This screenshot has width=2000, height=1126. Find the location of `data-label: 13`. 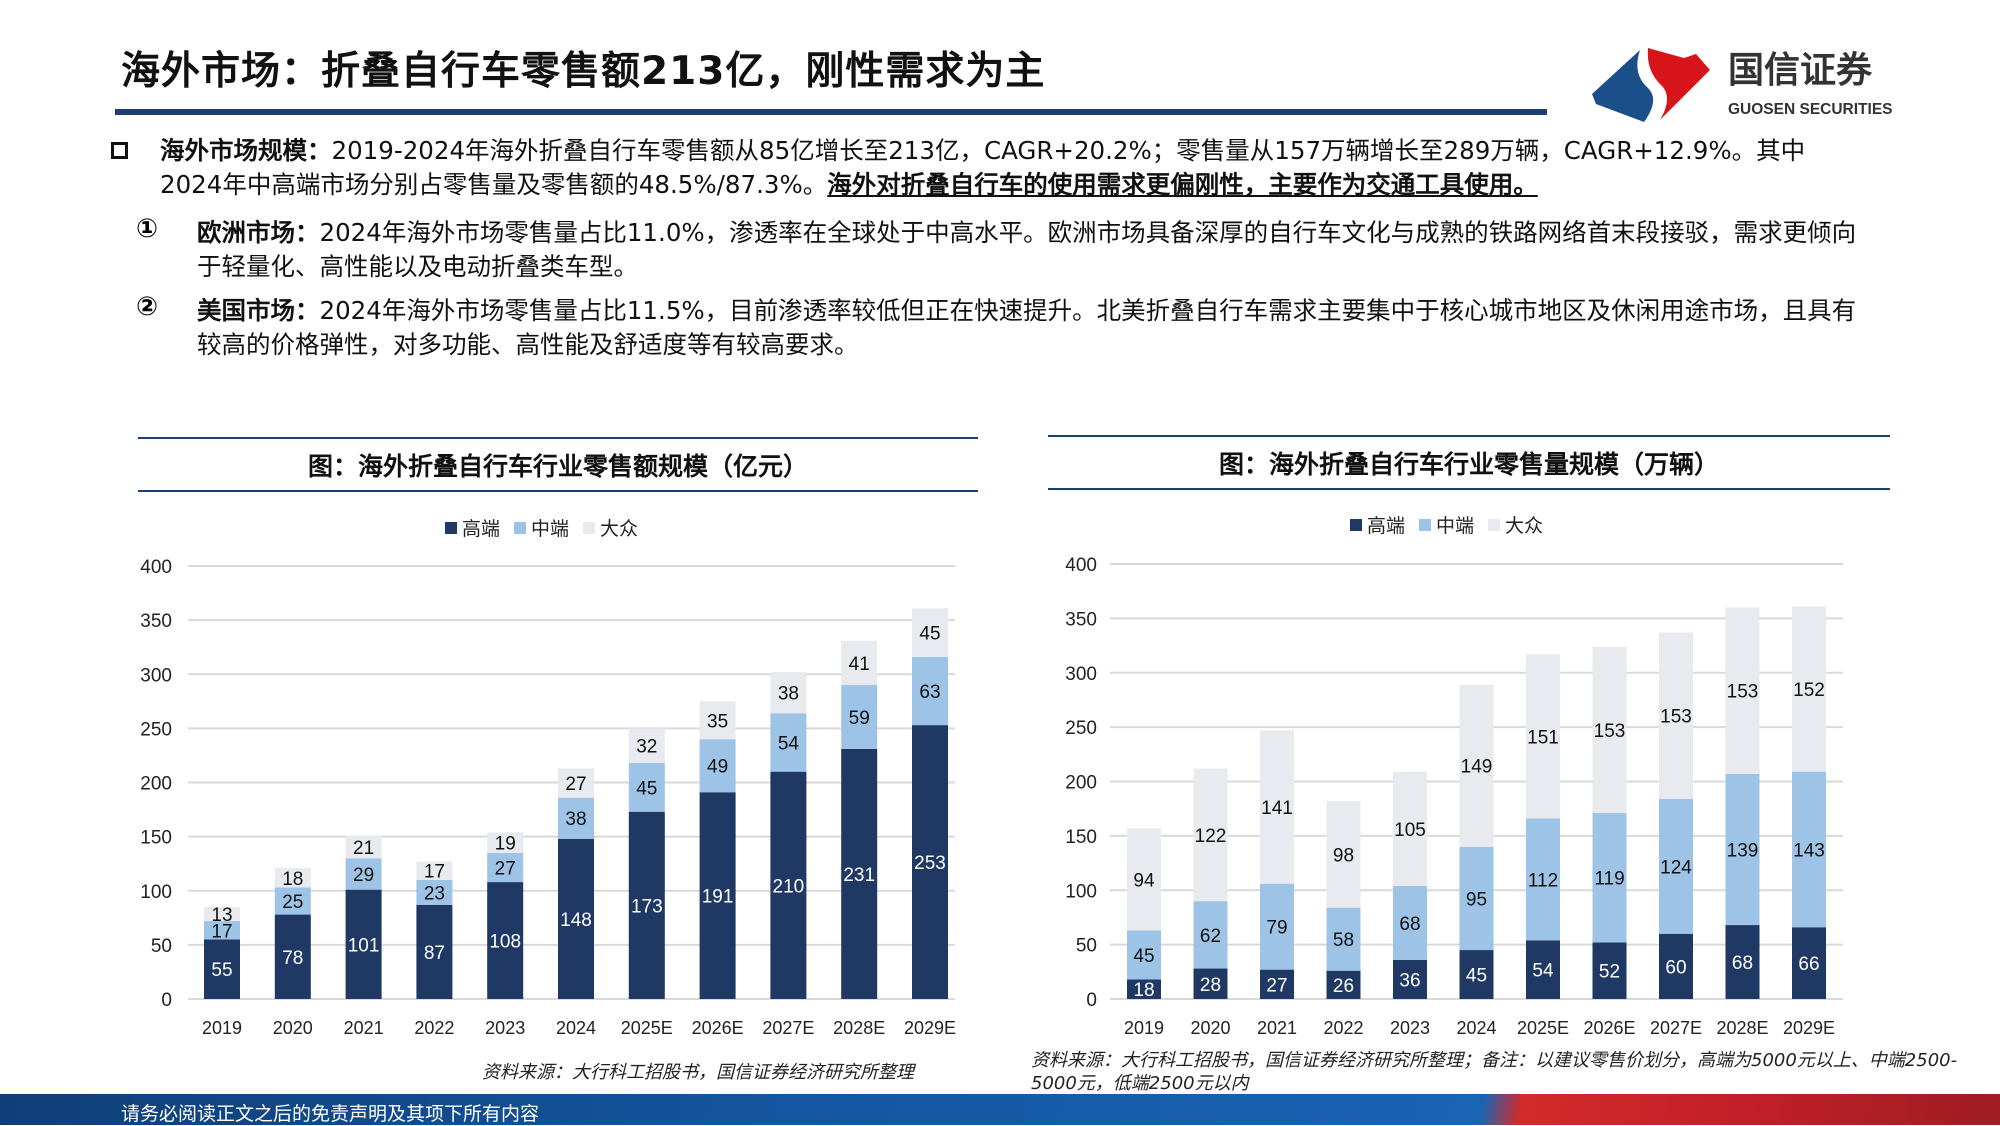

data-label: 13 is located at coordinates (221, 915).